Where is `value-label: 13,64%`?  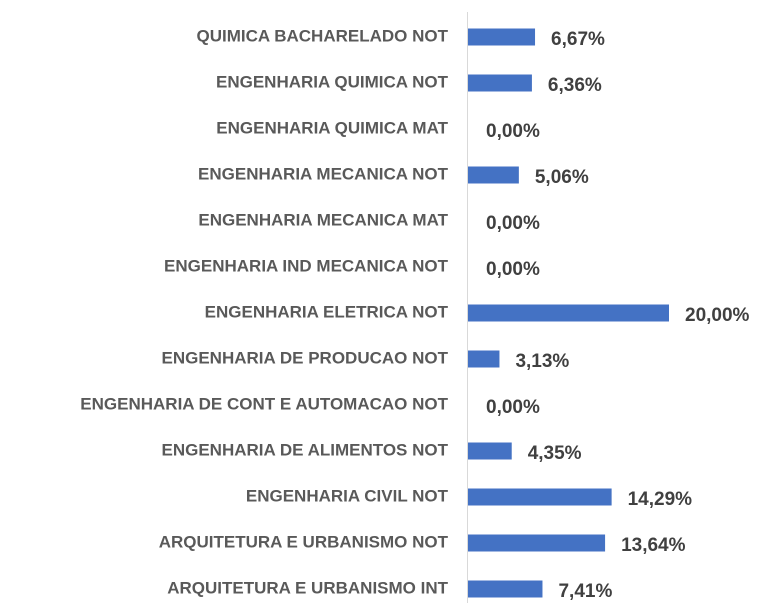 value-label: 13,64% is located at coordinates (653, 545).